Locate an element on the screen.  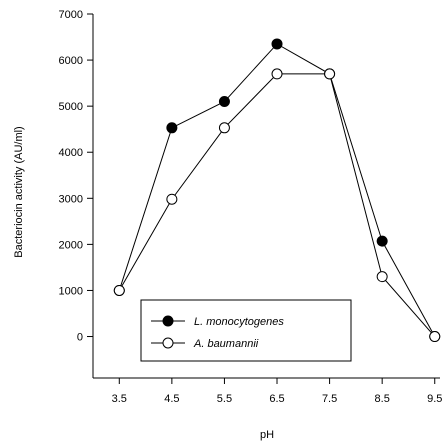
legend-box is located at coordinates (246, 330).